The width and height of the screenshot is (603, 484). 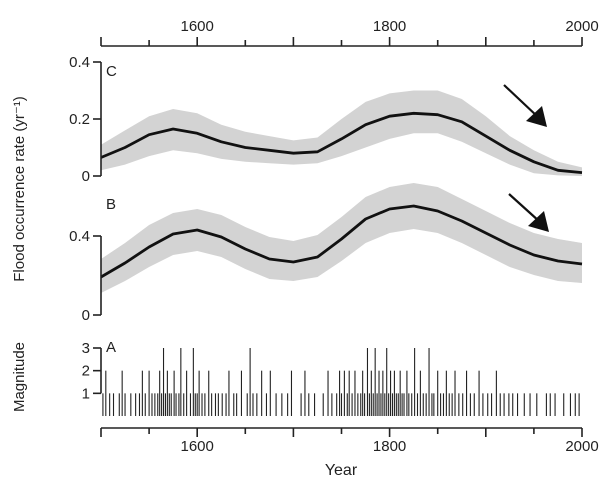 What do you see at coordinates (111, 71) in the screenshot?
I see `panel-label: C` at bounding box center [111, 71].